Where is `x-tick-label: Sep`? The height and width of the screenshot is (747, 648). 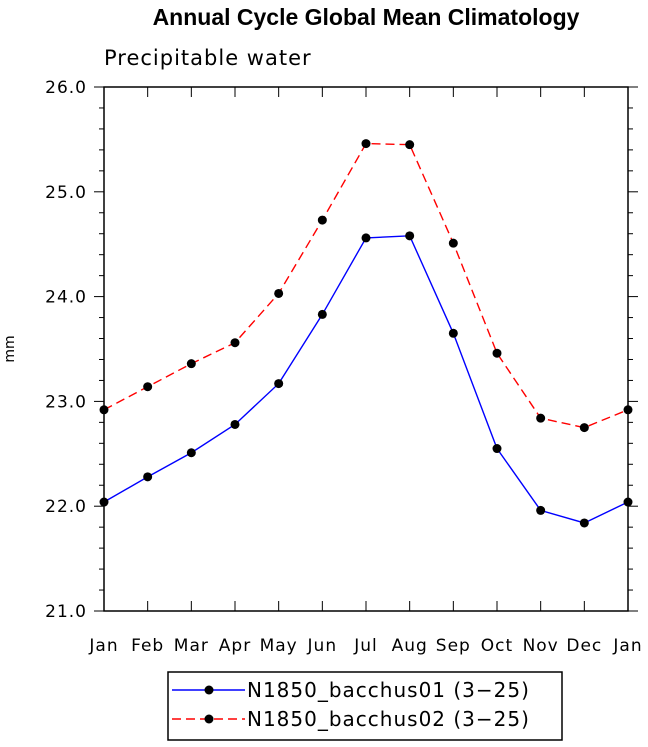
x-tick-label: Sep is located at coordinates (453, 646).